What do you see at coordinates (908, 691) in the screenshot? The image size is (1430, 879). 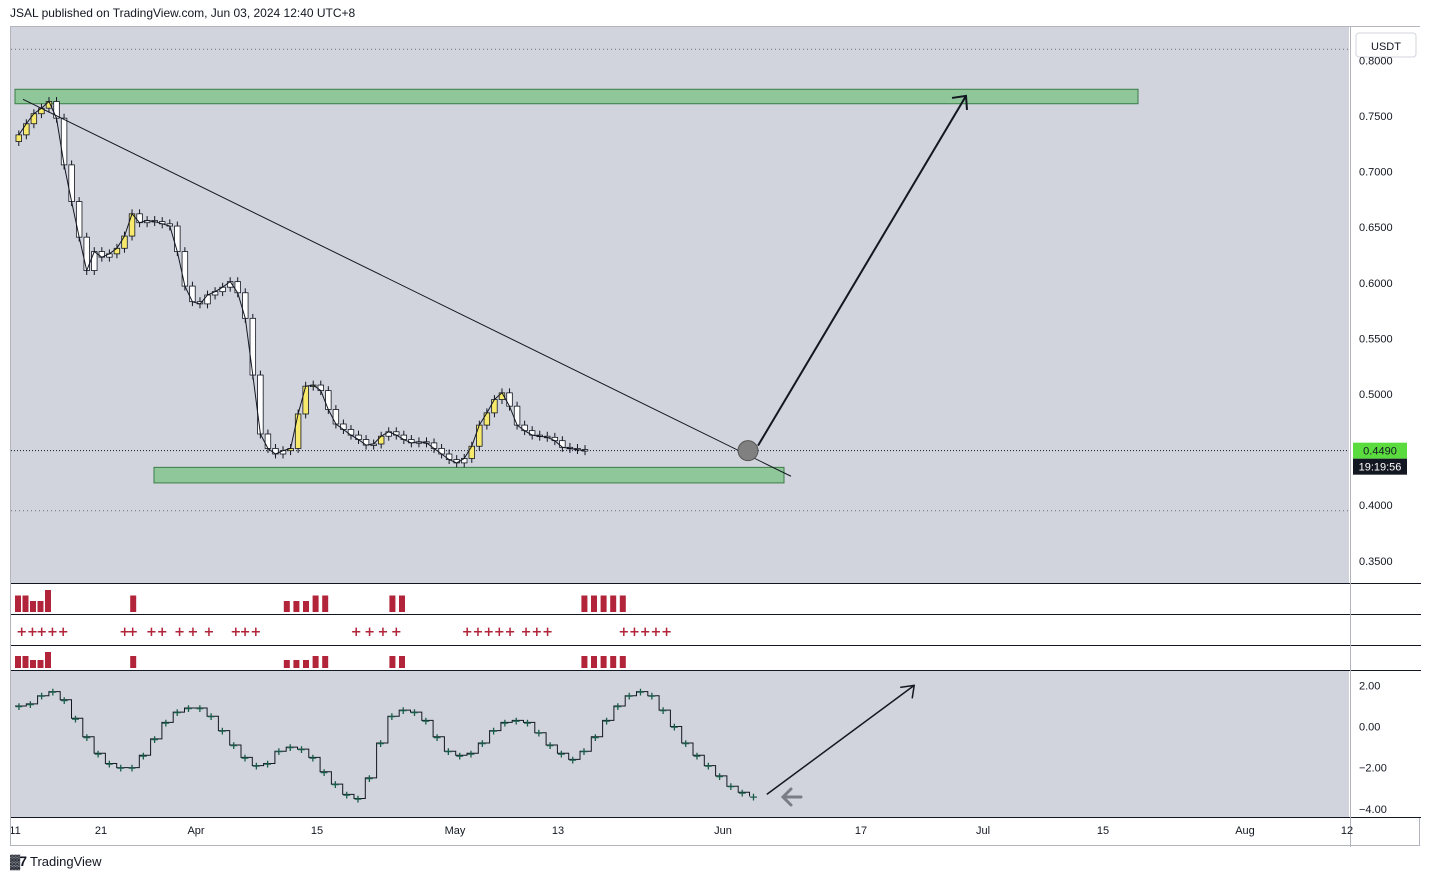 I see `oscillator-arrow-head` at bounding box center [908, 691].